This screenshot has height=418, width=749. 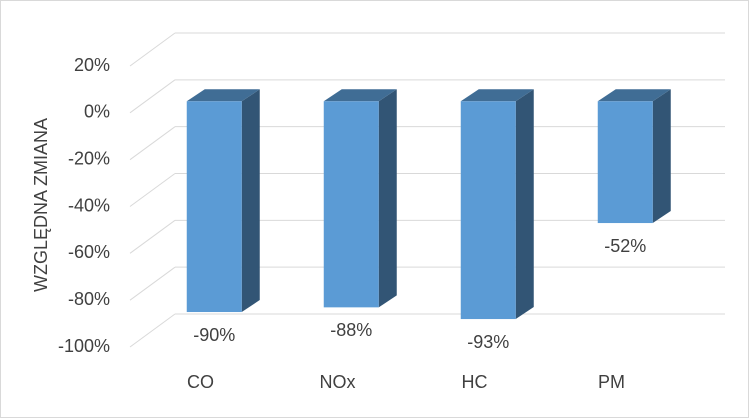 I want to click on y-axis-title: WZGLĘDNA ZMIANA, so click(x=41, y=205).